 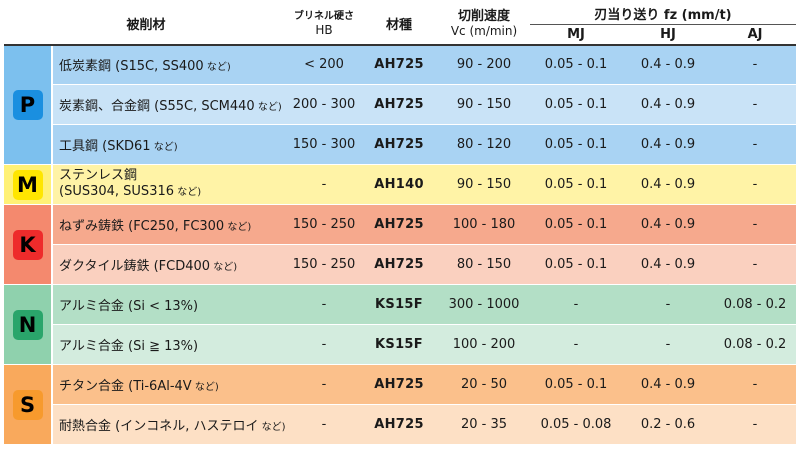 I want to click on header-hardness-label: ブリネル硬さ, so click(x=324, y=16).